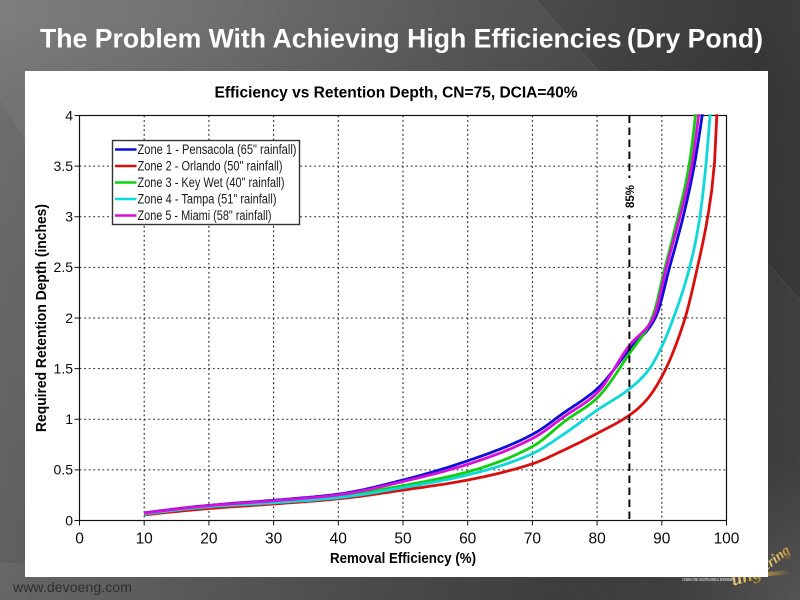  What do you see at coordinates (64, 470) in the screenshot?
I see `svg-text: 0.5` at bounding box center [64, 470].